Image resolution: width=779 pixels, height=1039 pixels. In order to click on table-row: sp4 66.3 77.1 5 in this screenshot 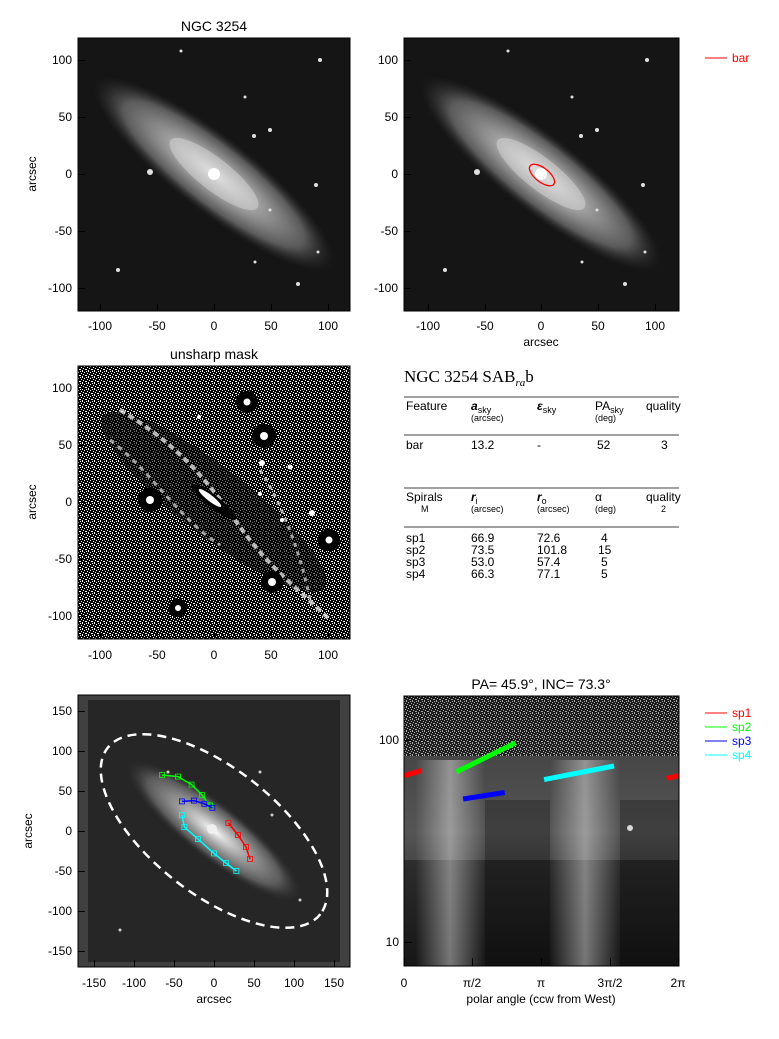, I will do `click(507, 574)`.